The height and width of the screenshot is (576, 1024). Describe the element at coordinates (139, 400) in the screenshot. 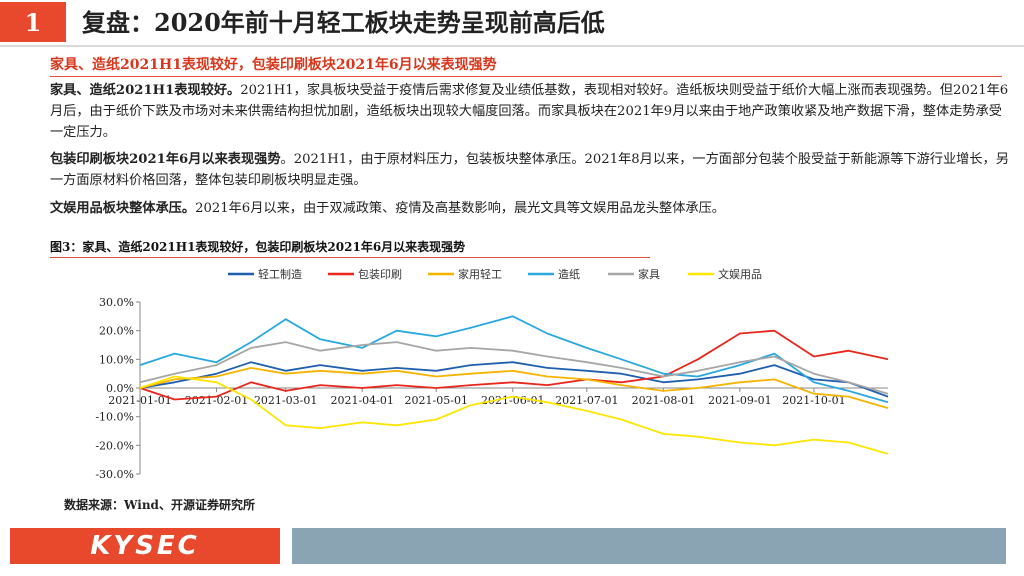

I see `x-tick-label: 2021-01-01` at that location.